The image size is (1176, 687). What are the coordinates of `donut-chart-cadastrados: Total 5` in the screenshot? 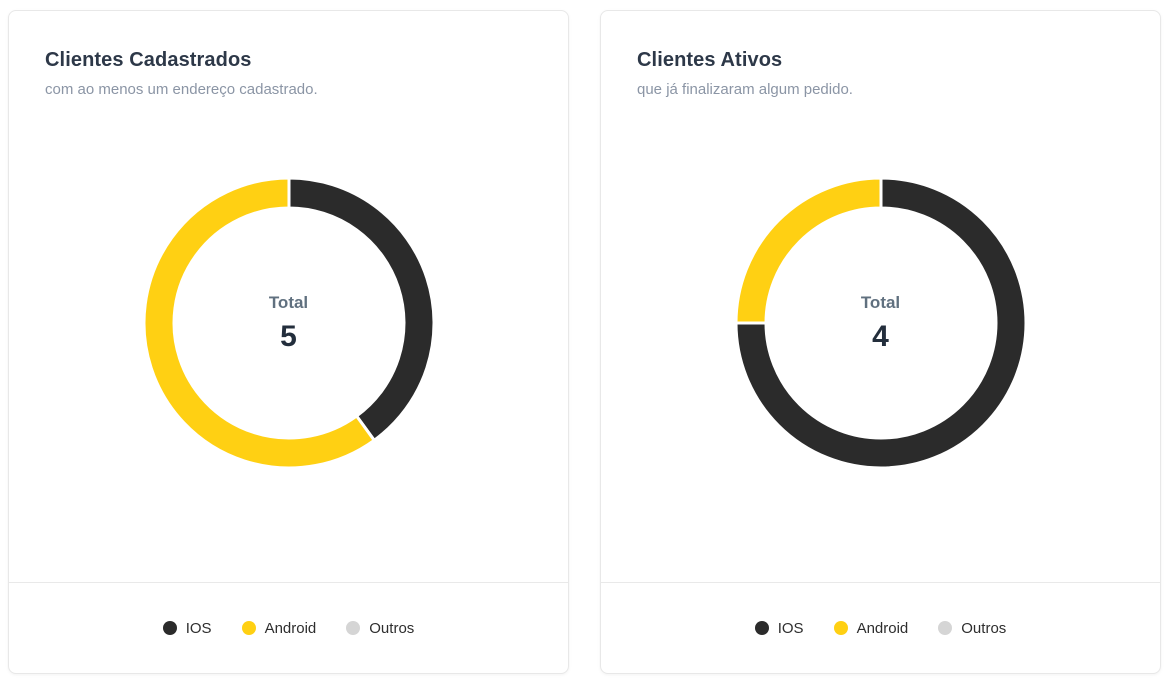 It's located at (289, 323).